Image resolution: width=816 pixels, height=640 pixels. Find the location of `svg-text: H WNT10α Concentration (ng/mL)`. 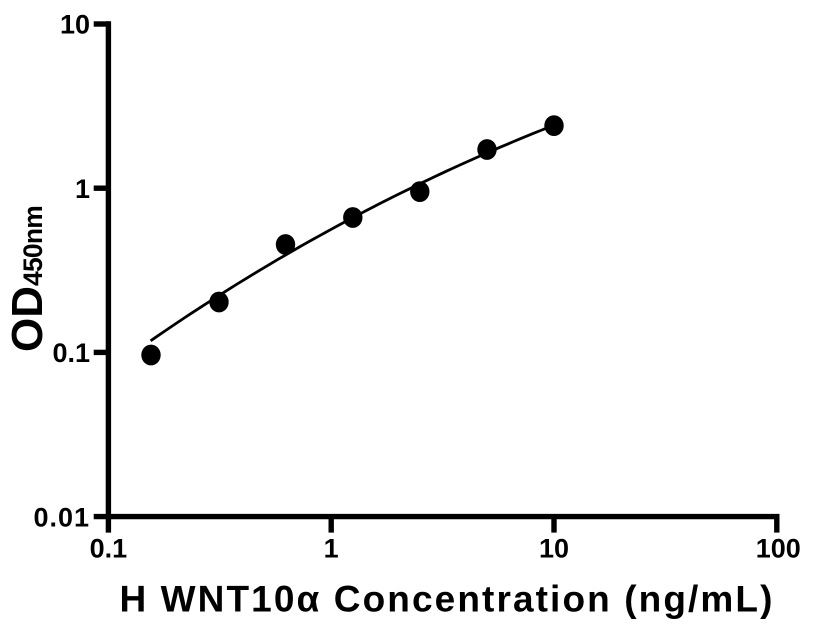

svg-text: H WNT10α Concentration (ng/mL) is located at coordinates (446, 599).